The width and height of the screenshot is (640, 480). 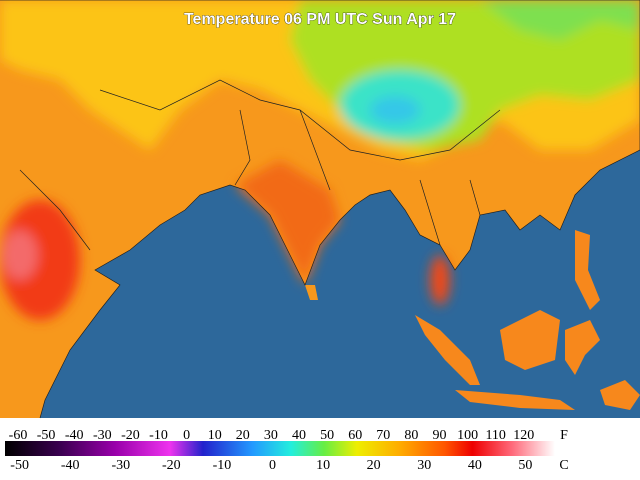 What do you see at coordinates (243, 435) in the screenshot?
I see `fahrenheit-label: 20` at bounding box center [243, 435].